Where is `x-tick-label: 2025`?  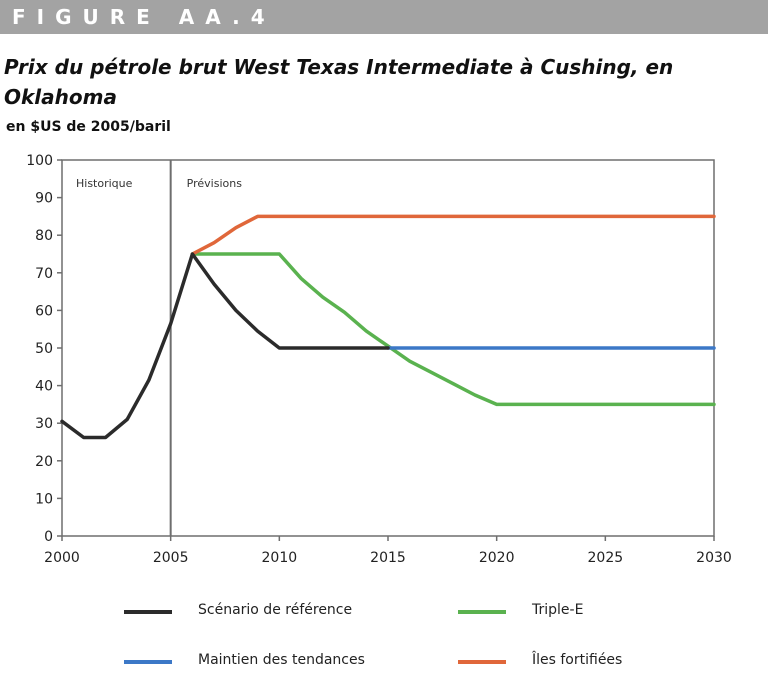
x-tick-label: 2025 is located at coordinates (606, 558).